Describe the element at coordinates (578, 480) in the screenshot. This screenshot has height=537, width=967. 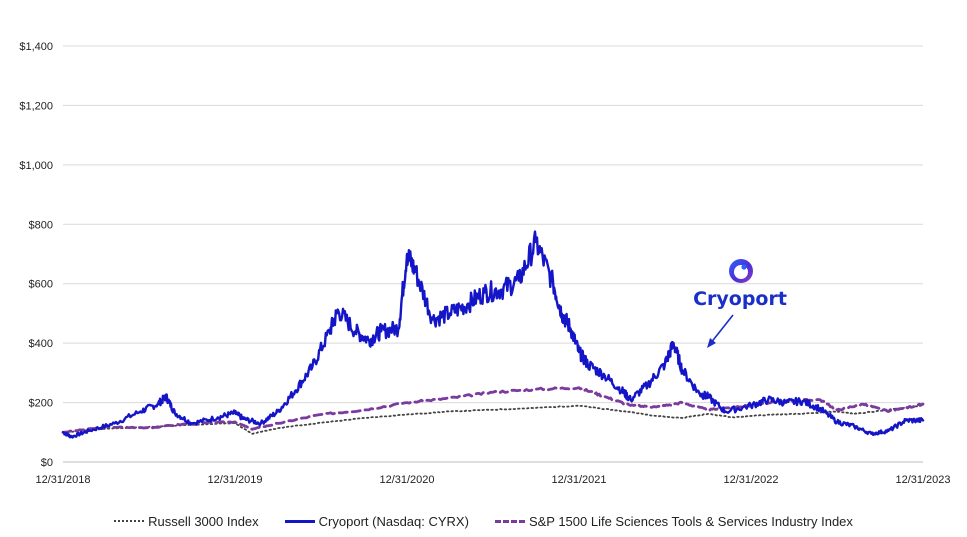
I see `x-tick-label: 12/31/2021` at that location.